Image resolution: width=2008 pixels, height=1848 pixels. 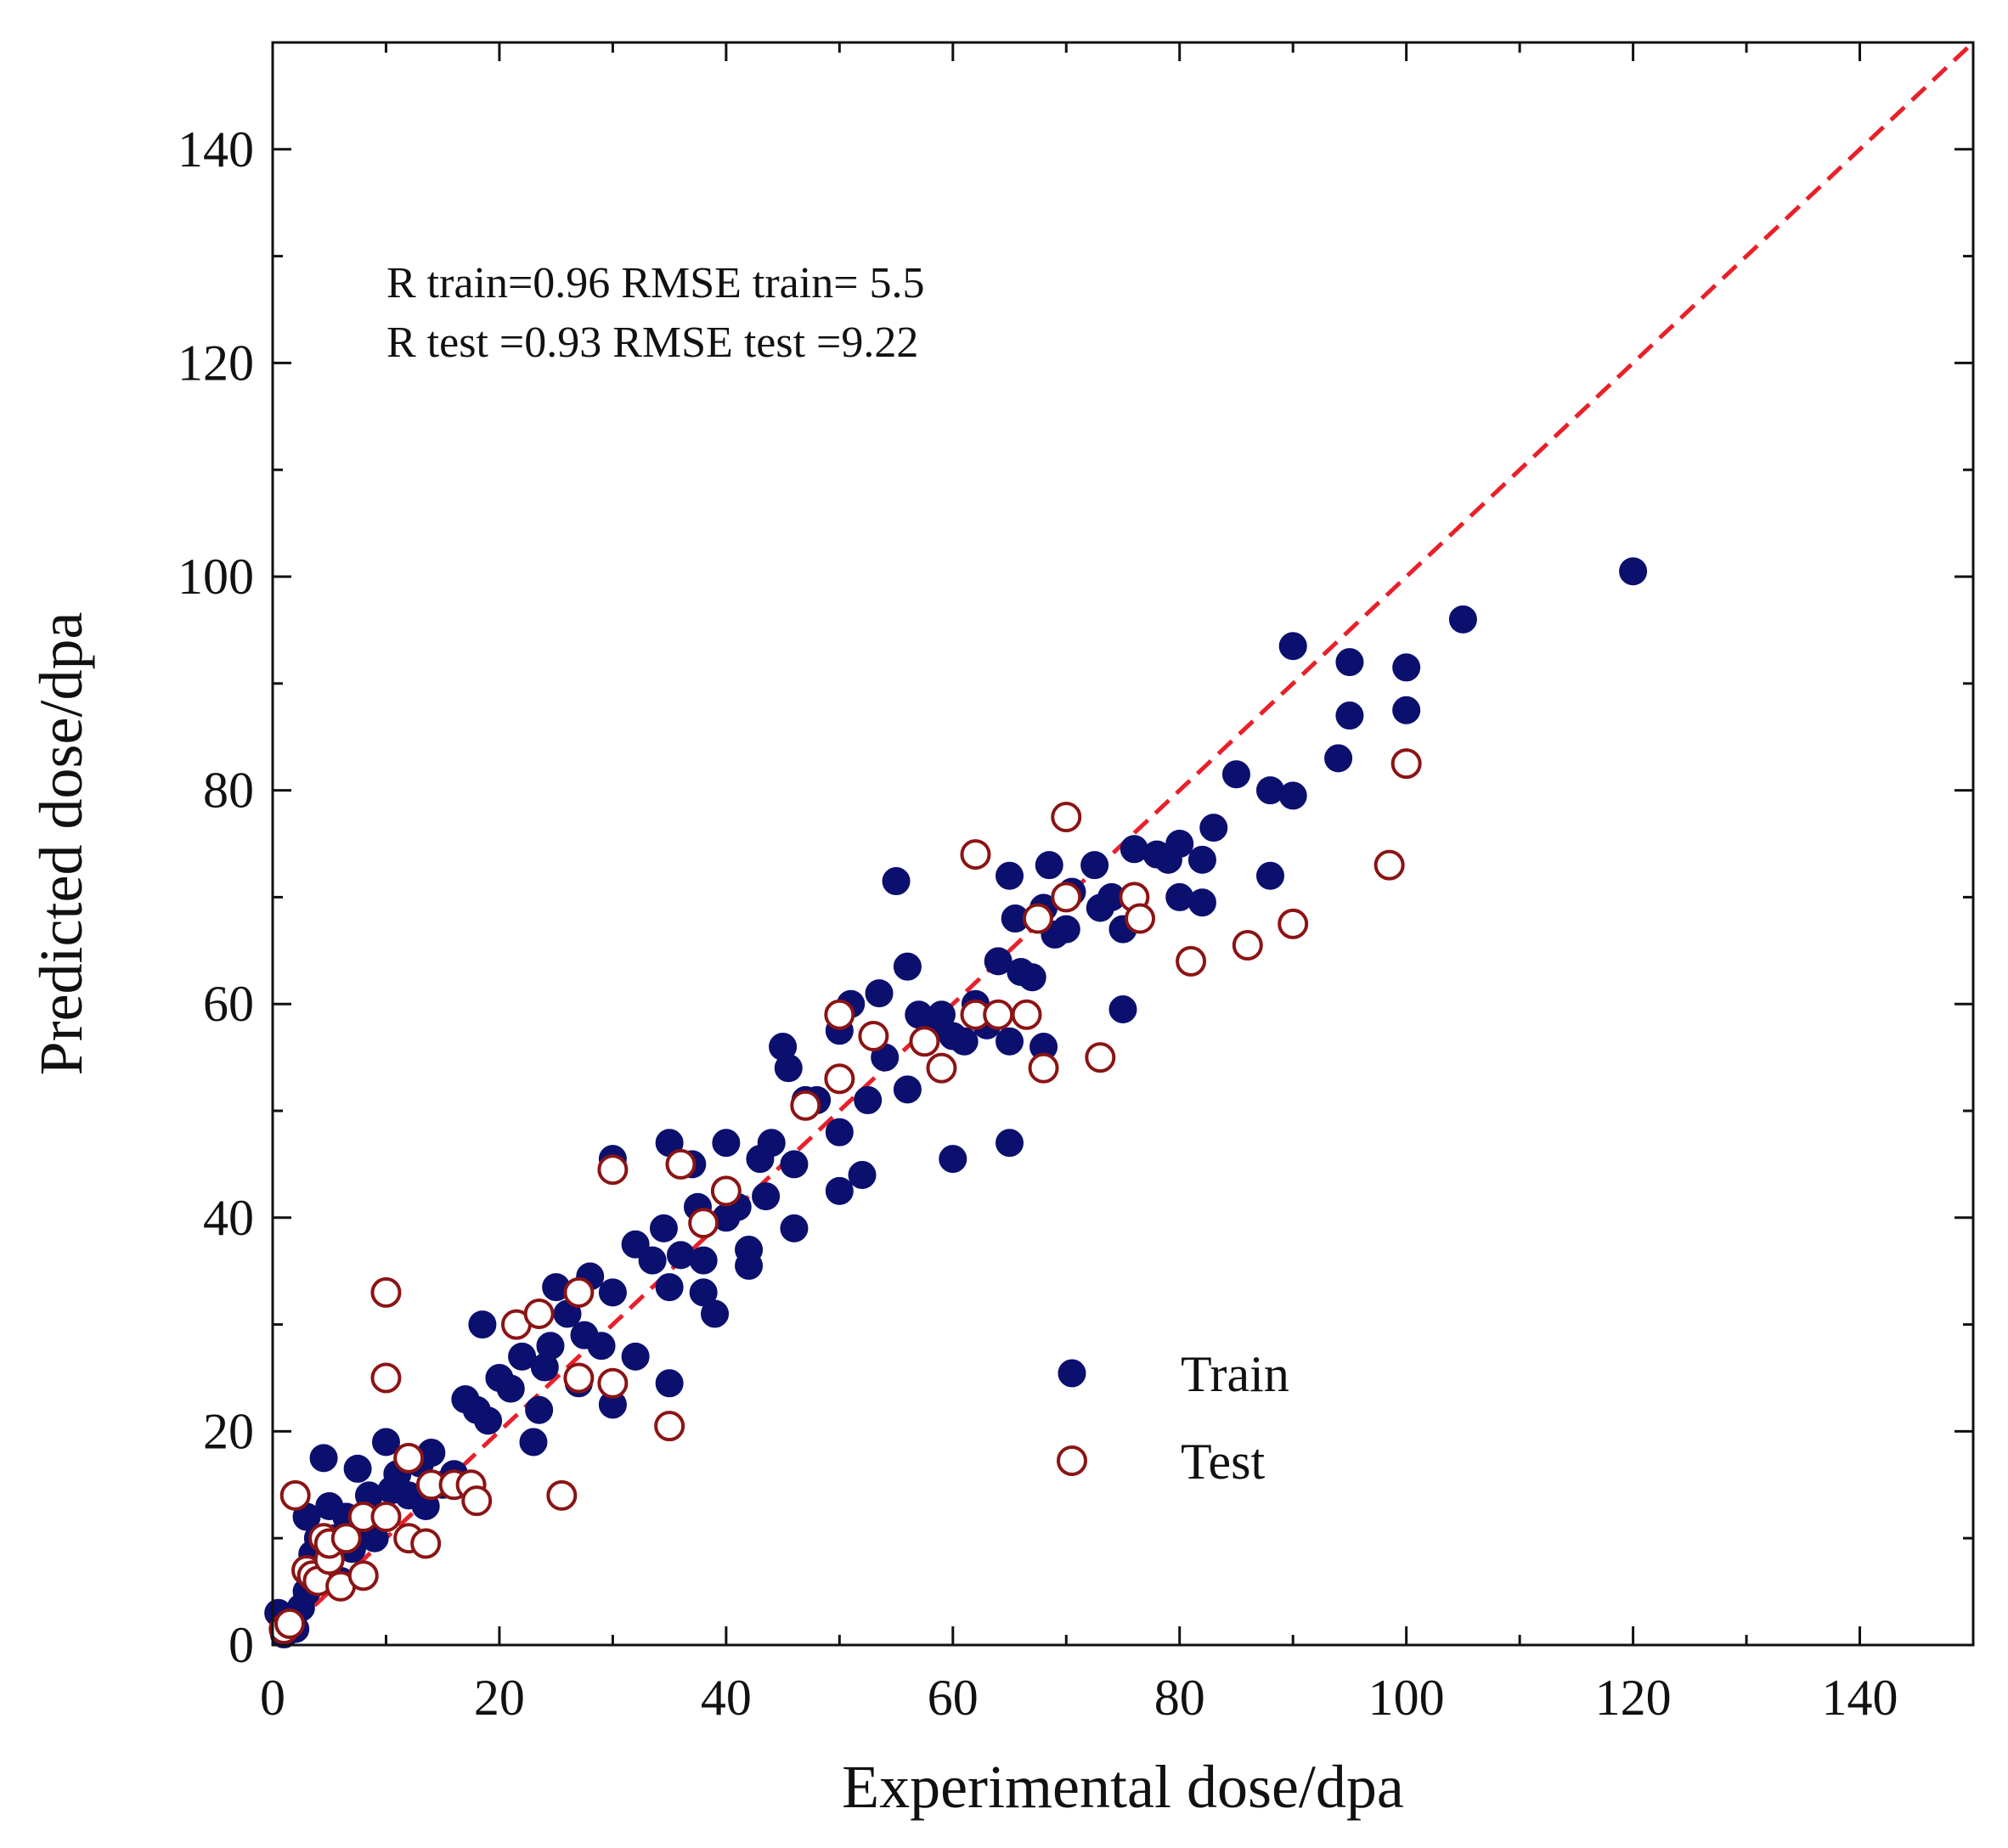 I want to click on stats-annotation-test: R test =0.93 RMSE test =9.22, so click(x=652, y=343).